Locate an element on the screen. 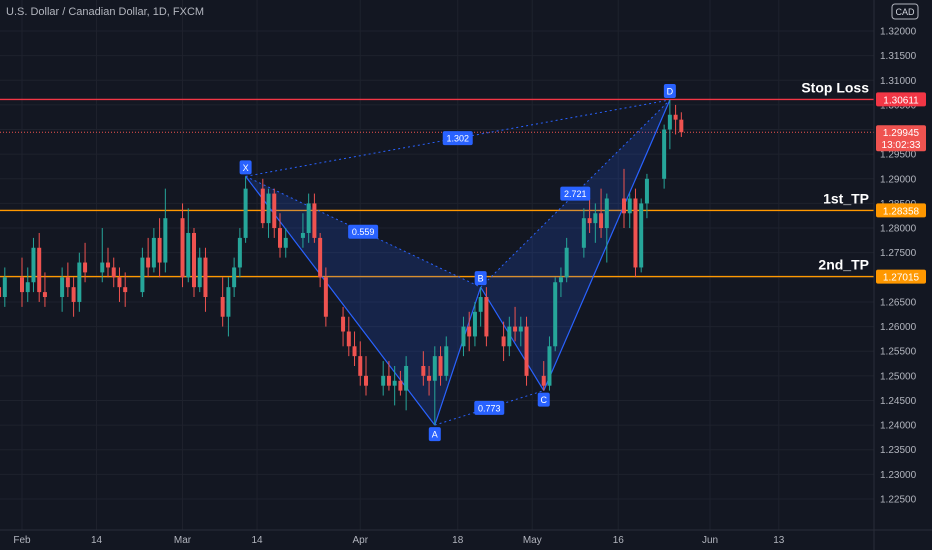  y-tick-label: 1.25000 is located at coordinates (898, 376).